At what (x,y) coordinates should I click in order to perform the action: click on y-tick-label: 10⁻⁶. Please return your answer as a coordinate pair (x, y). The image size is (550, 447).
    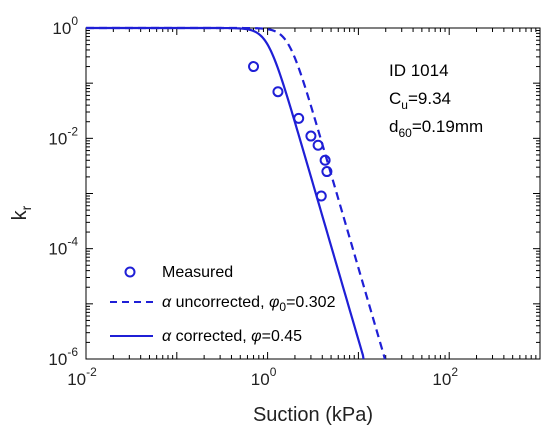
    Looking at the image, I should click on (63, 357).